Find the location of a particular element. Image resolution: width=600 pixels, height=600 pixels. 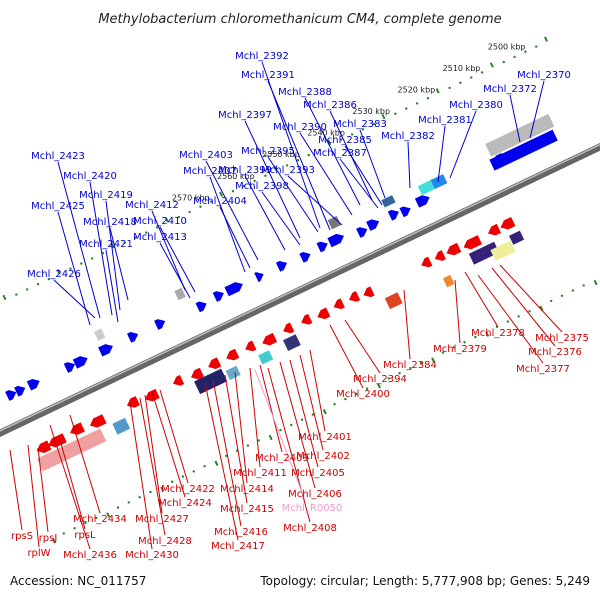

forward-gene-grey-block is located at coordinates (520, 135).